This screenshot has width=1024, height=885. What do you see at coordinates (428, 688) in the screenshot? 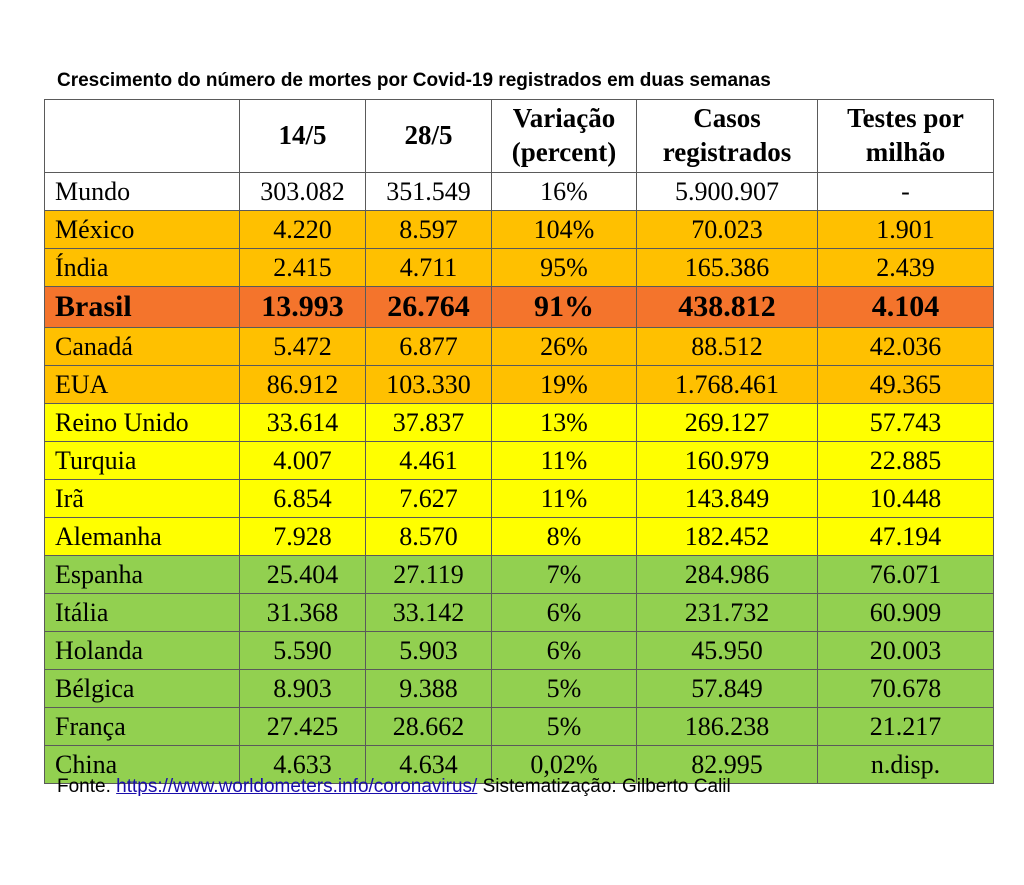
I see `cell-d28: 9.388` at bounding box center [428, 688].